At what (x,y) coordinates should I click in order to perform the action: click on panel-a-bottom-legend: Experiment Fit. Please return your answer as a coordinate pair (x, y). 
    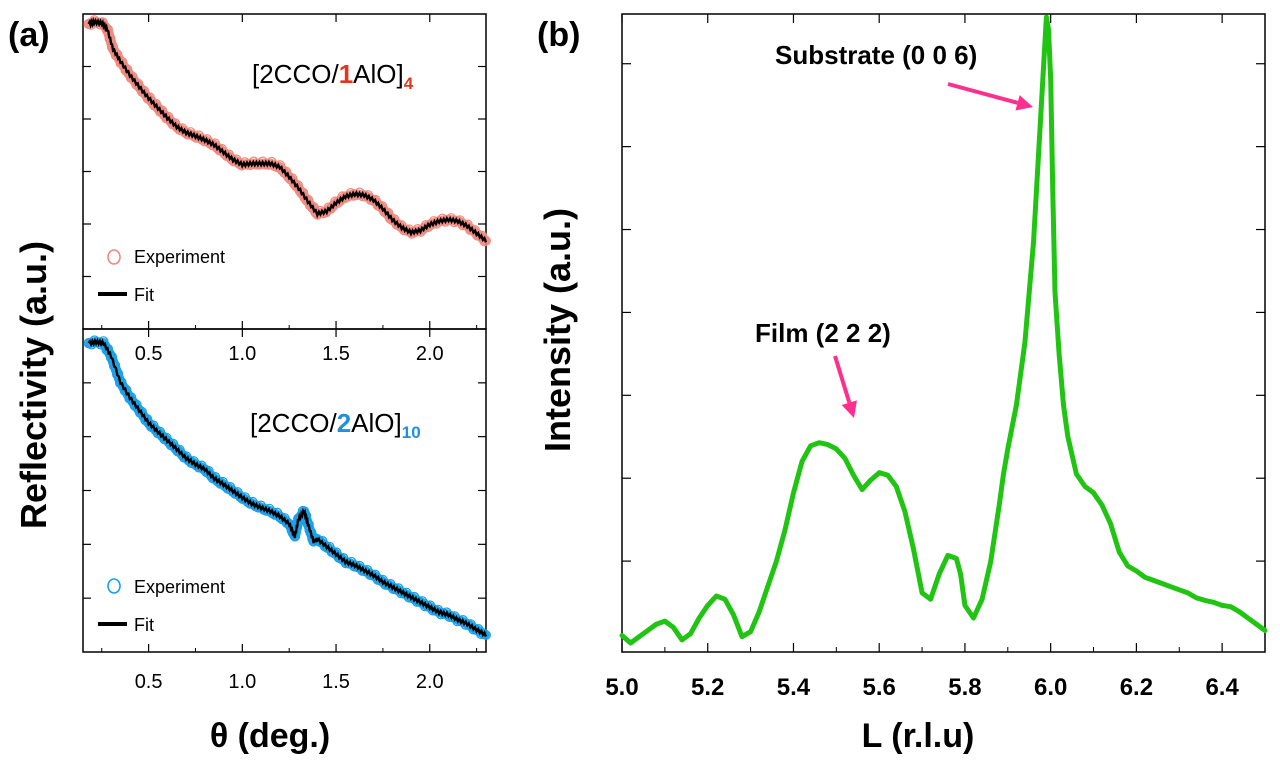
    Looking at the image, I should click on (161, 606).